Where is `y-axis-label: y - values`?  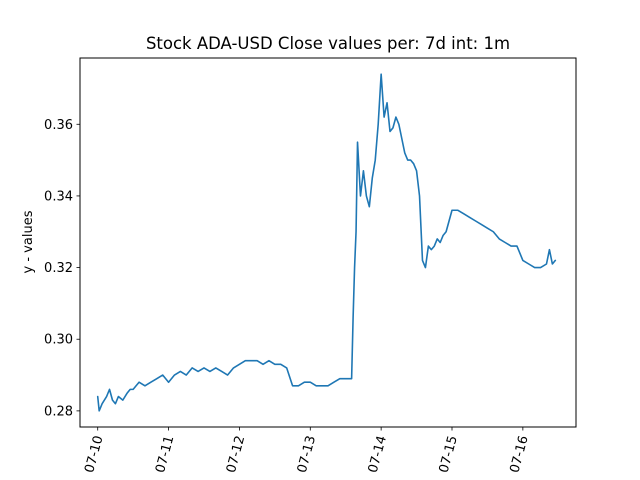
y-axis-label: y - values is located at coordinates (28, 241).